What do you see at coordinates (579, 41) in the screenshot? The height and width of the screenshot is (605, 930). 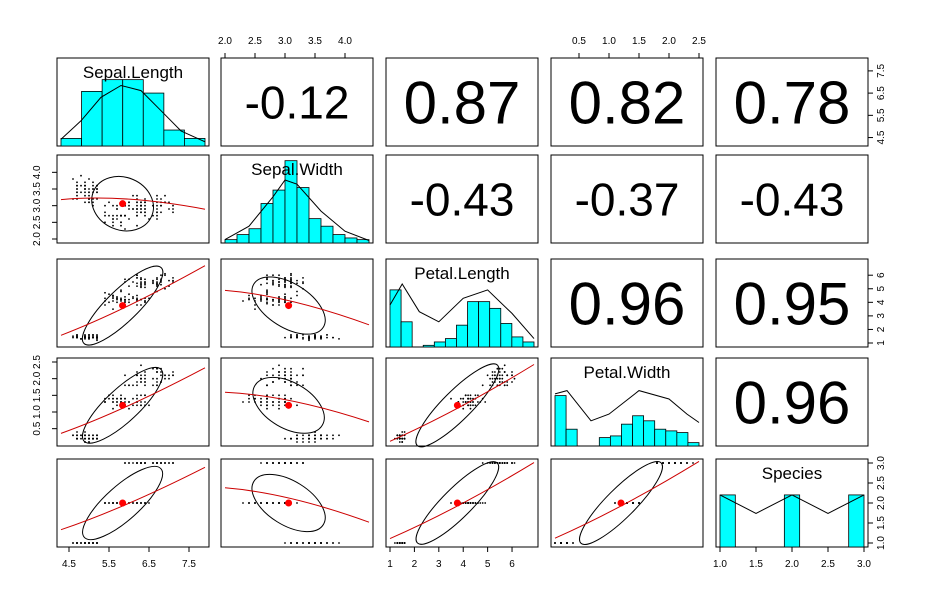 I see `axis-tick-label: 0.5` at bounding box center [579, 41].